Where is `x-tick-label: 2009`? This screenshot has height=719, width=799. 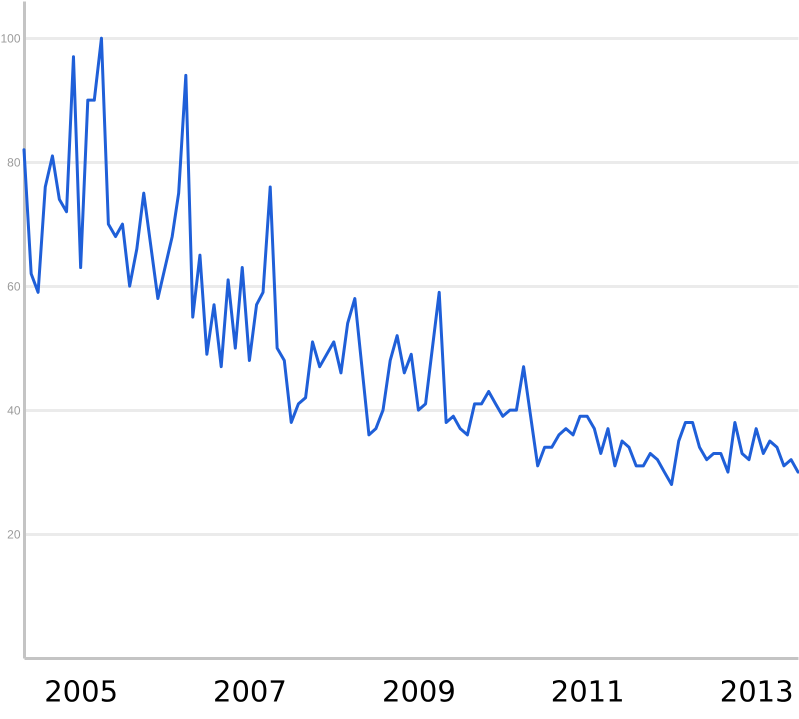 x-tick-label: 2009 is located at coordinates (419, 691).